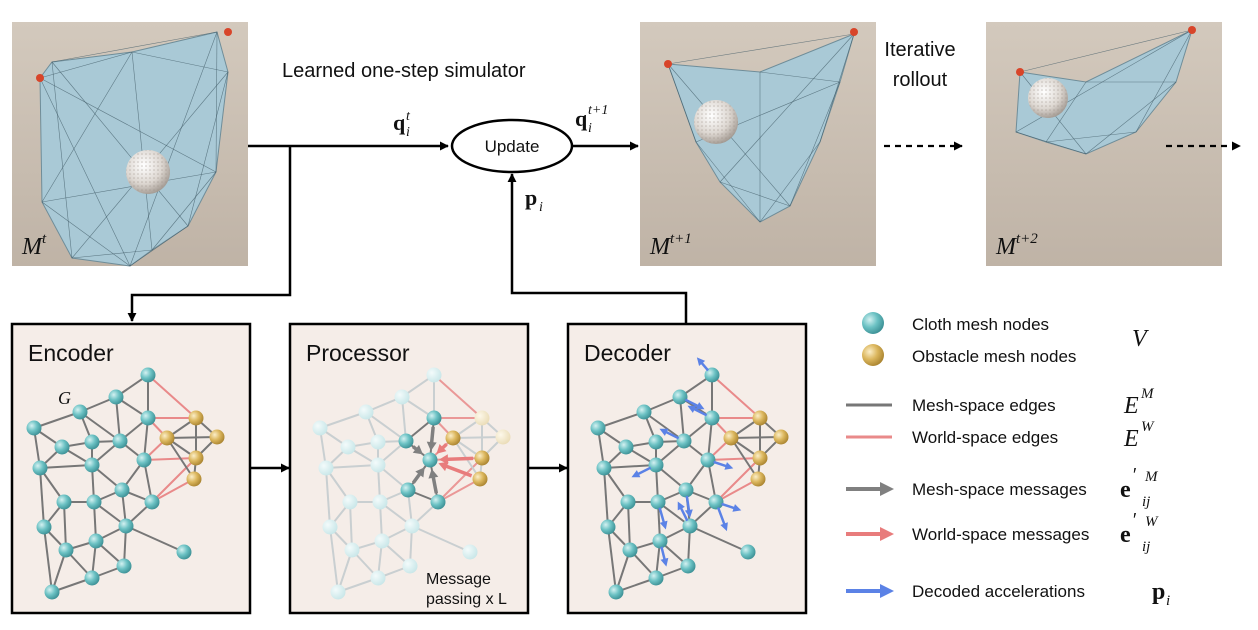  I want to click on rollout-label-line2: rollout, so click(920, 80).